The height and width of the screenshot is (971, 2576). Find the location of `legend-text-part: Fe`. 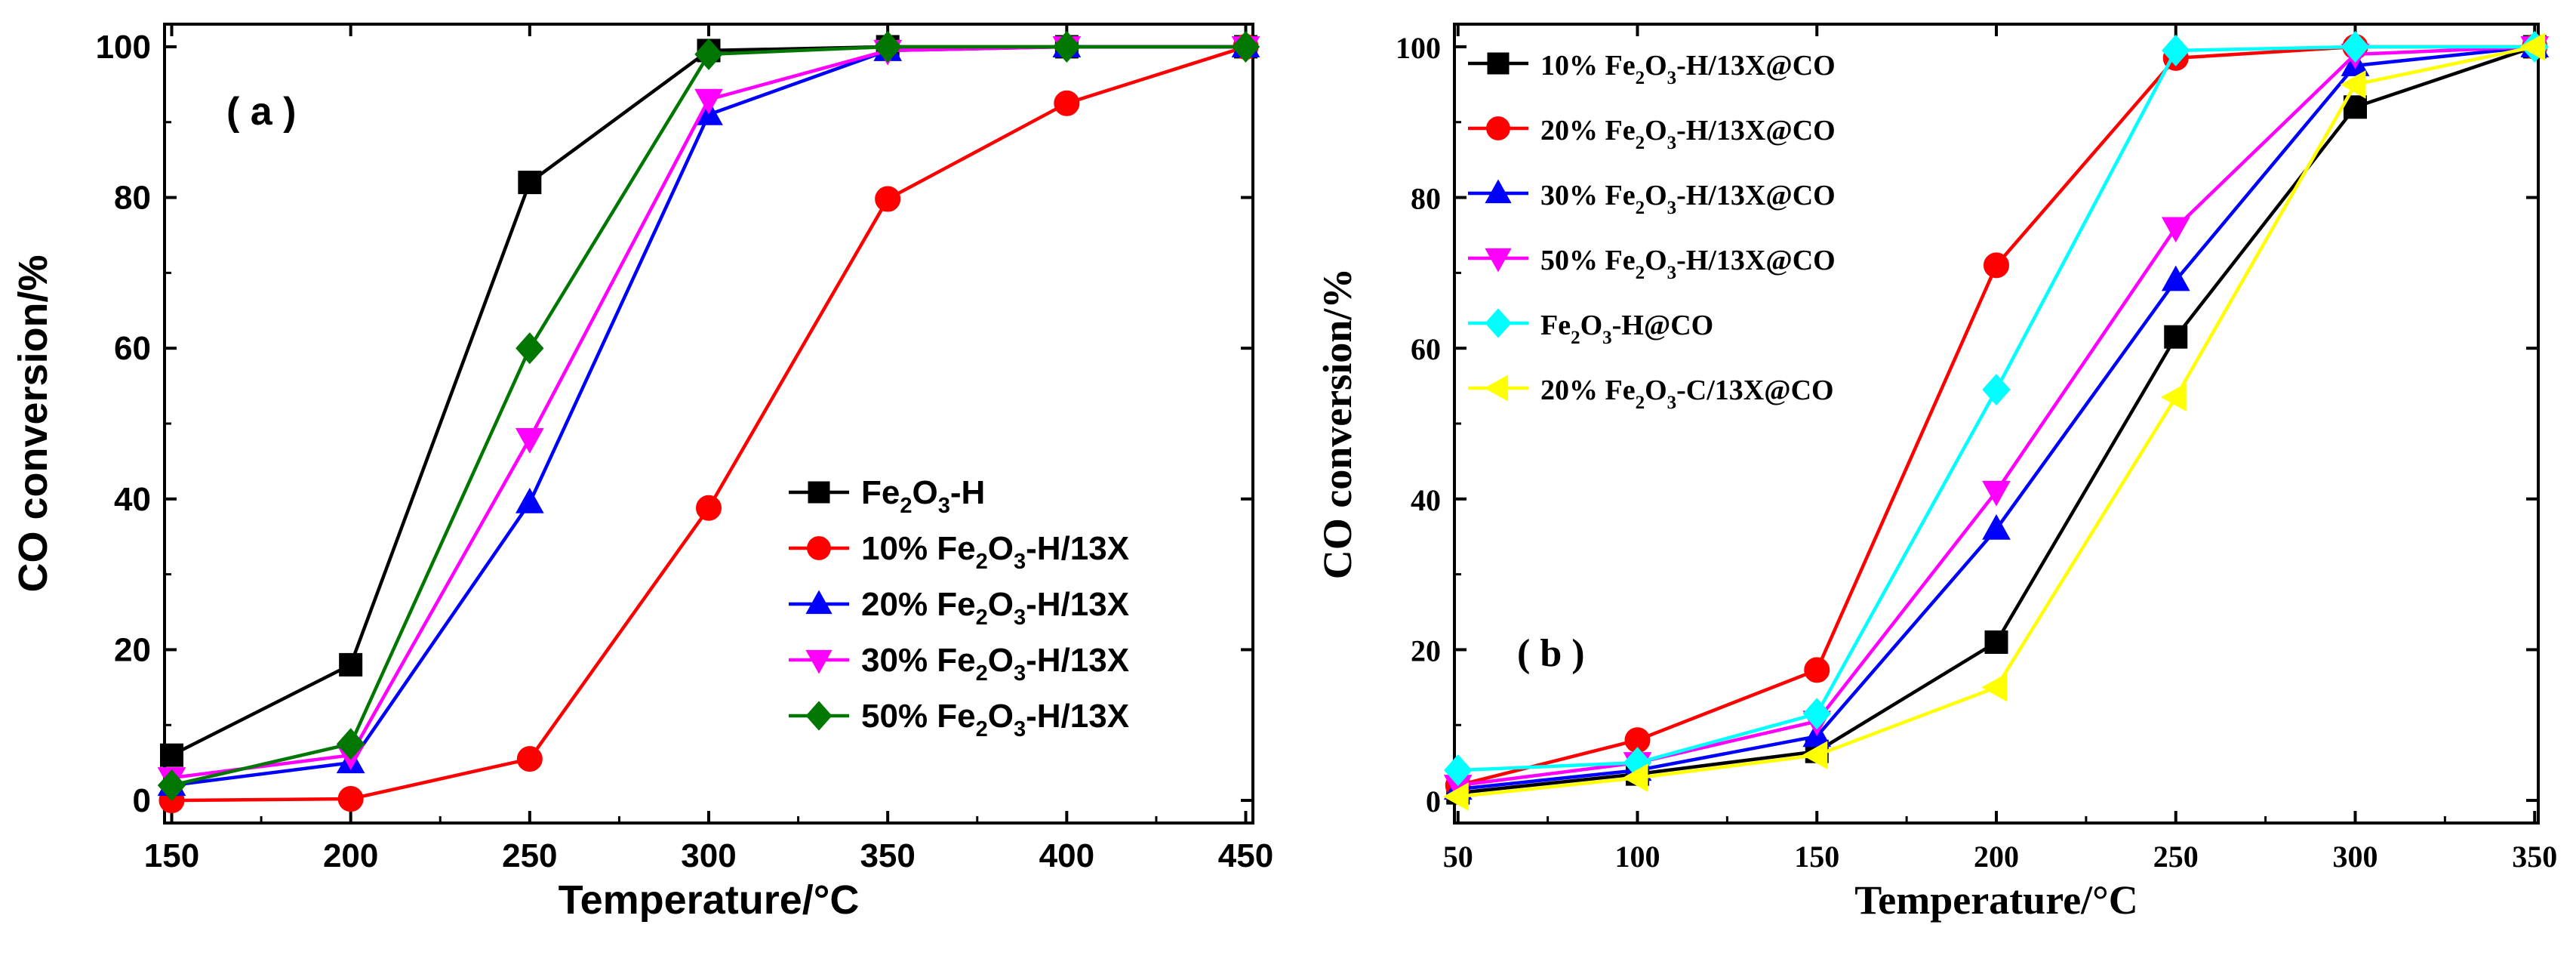

legend-text-part: Fe is located at coordinates (1555, 325).